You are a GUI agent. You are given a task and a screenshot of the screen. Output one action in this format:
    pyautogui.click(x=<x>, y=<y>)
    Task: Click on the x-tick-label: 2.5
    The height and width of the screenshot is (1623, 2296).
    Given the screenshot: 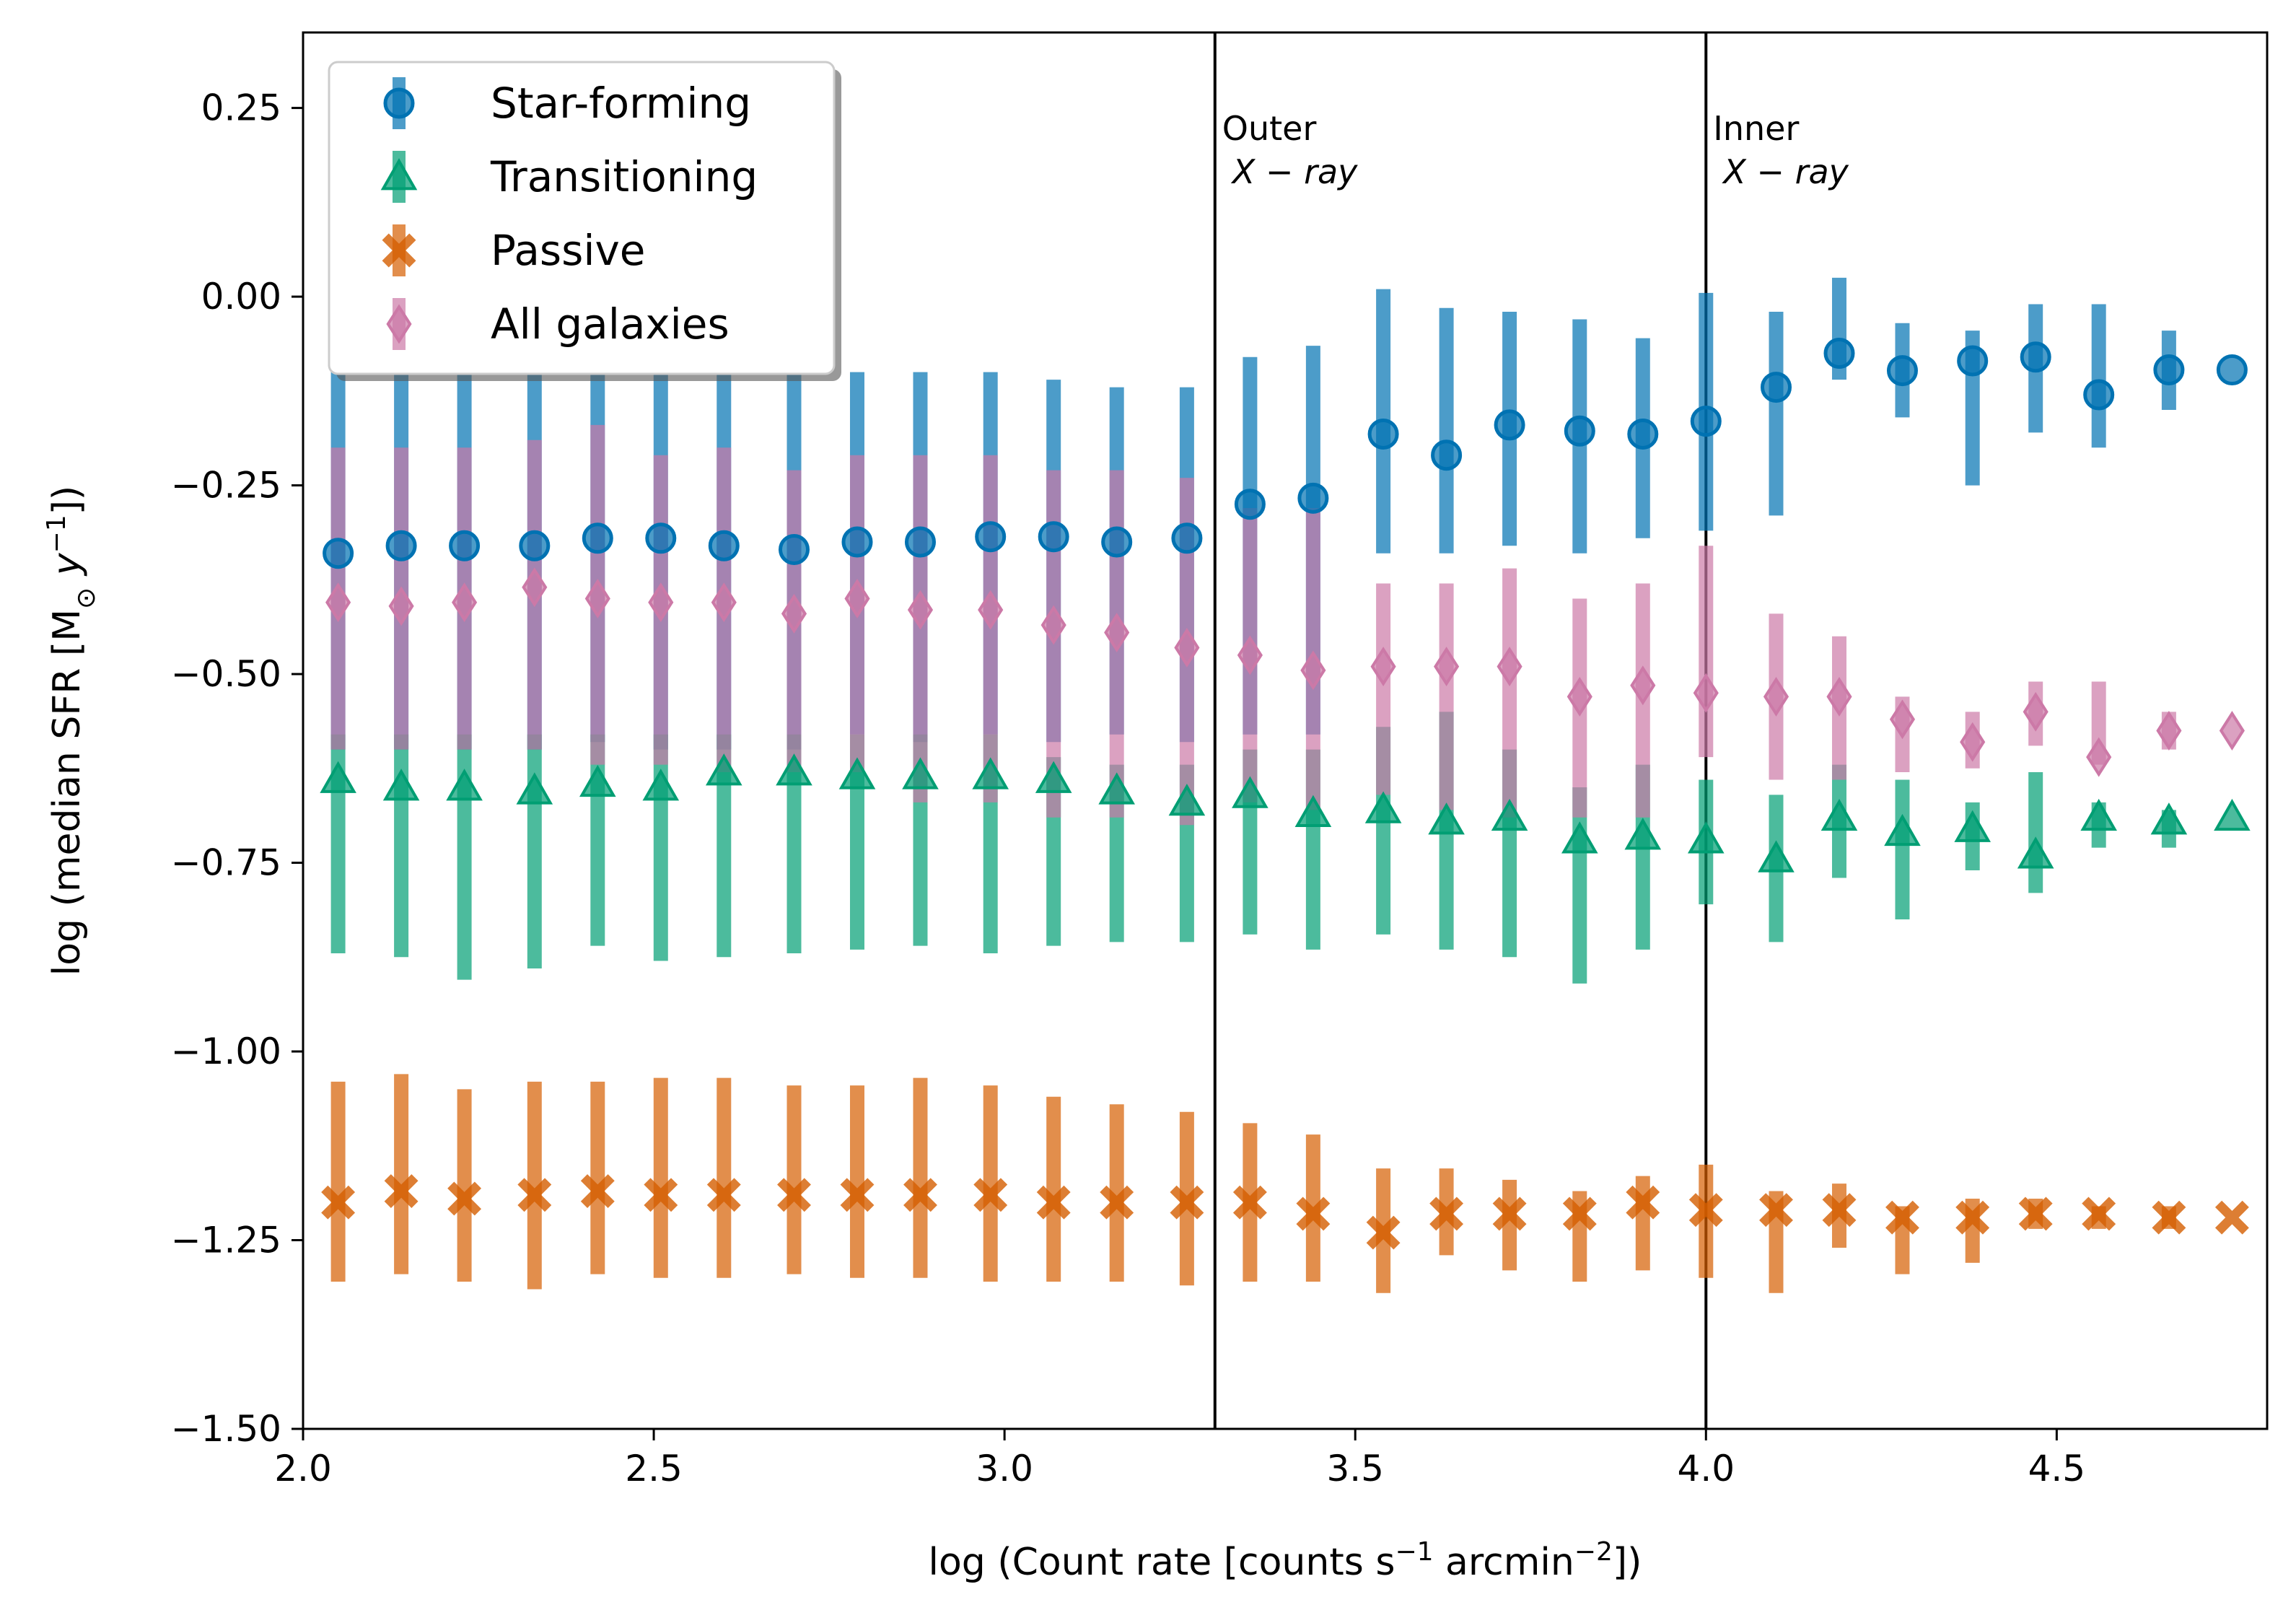 What is the action you would take?
    pyautogui.click(x=654, y=1468)
    